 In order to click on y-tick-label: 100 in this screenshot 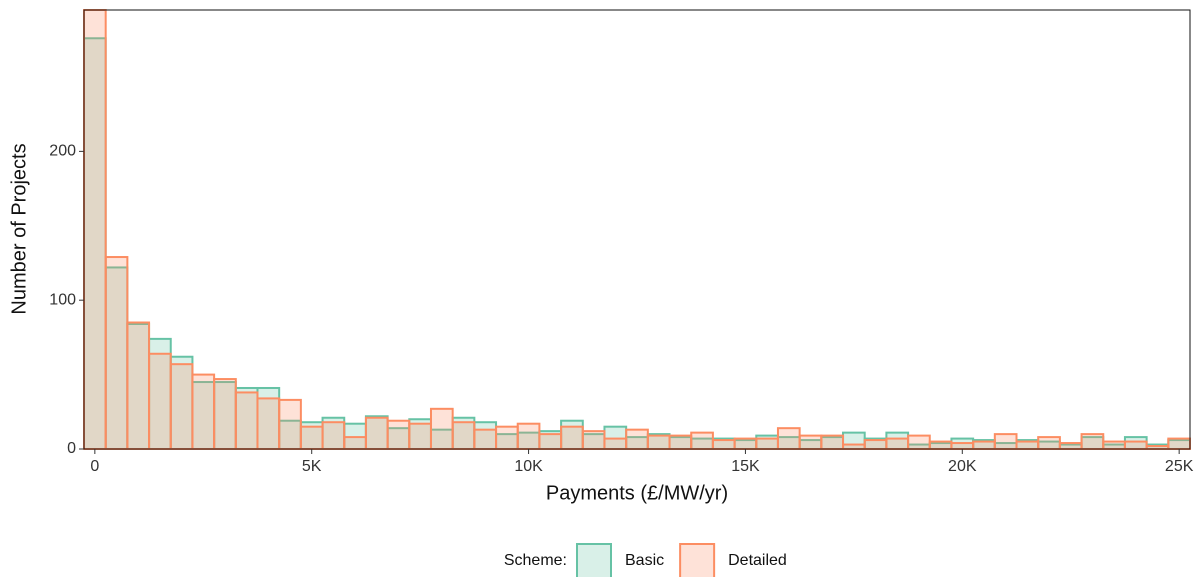, I will do `click(62, 299)`.